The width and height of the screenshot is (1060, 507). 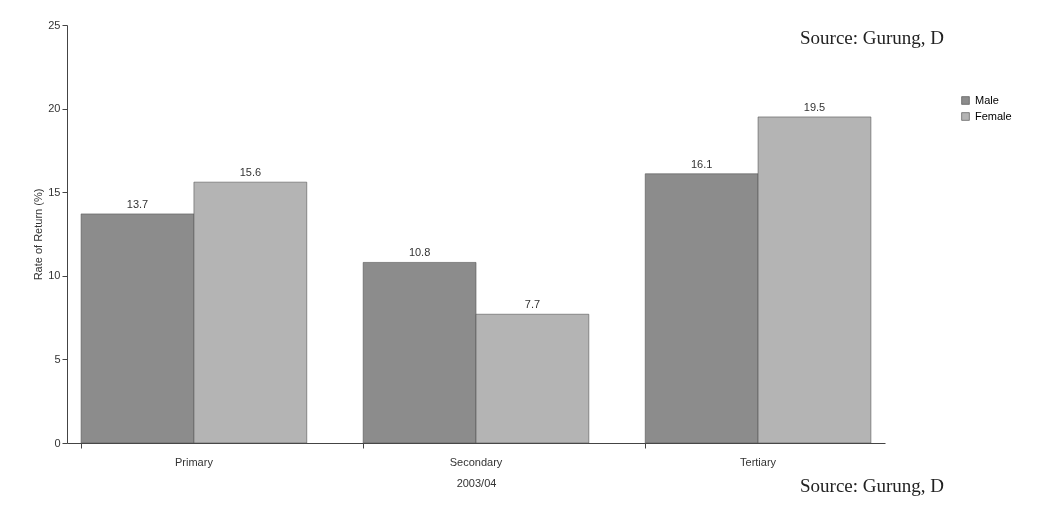 I want to click on legend-label: Female, so click(x=993, y=115).